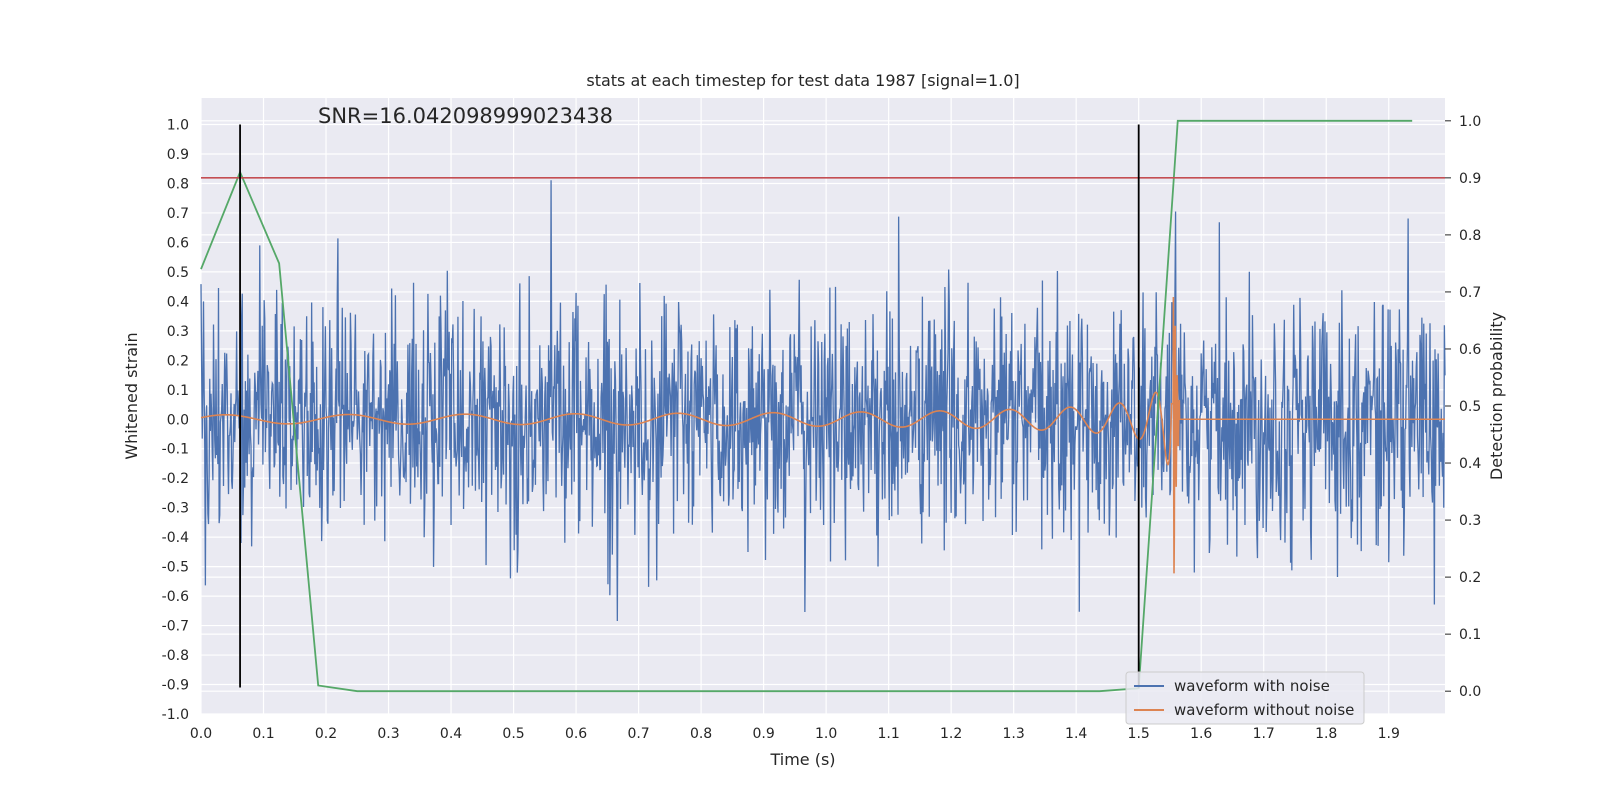 The image size is (1600, 800). I want to click on x-tick-label: 0.0, so click(201, 734).